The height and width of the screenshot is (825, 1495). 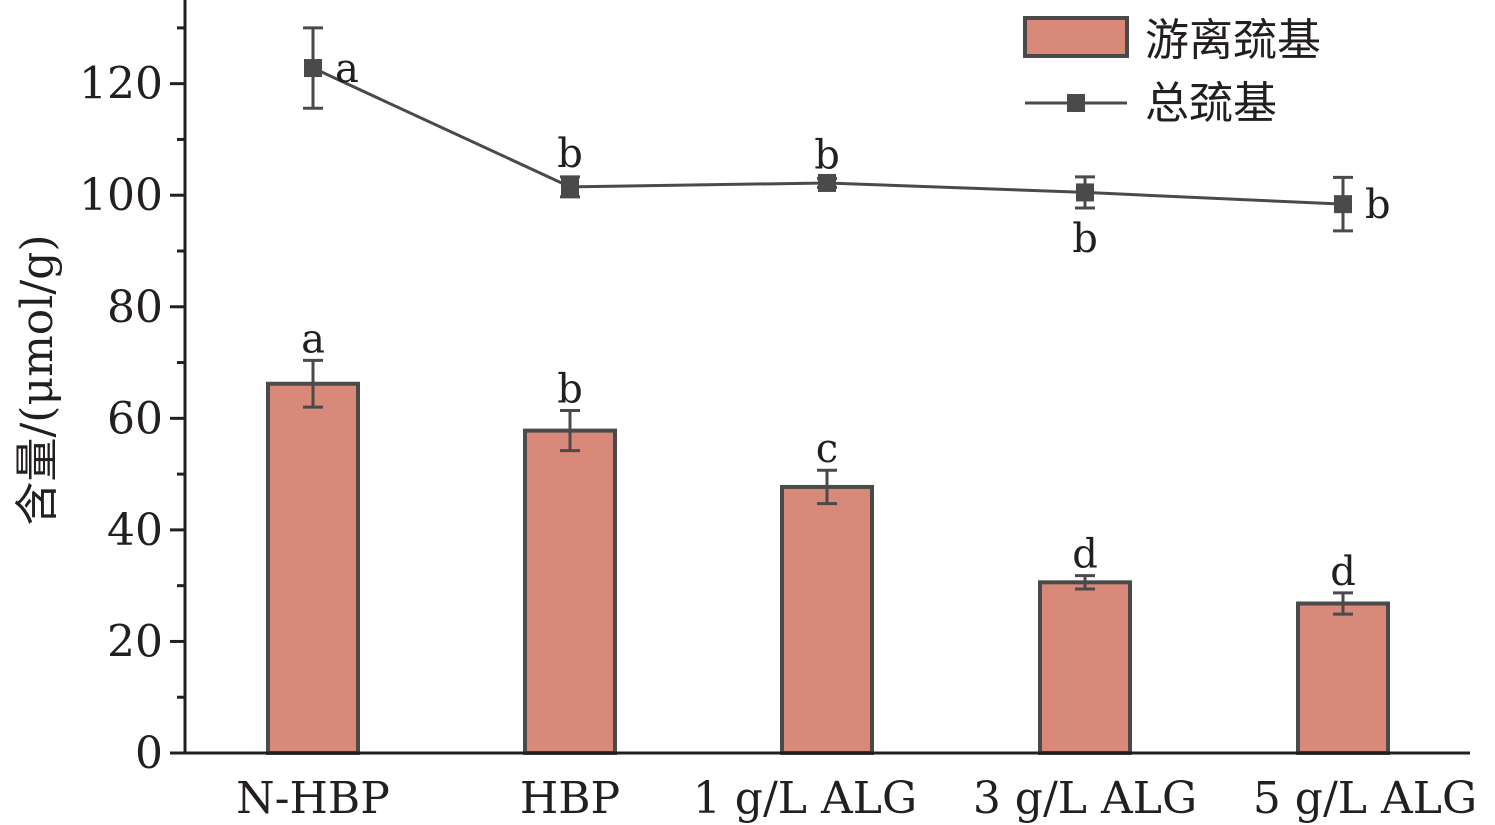 I want to click on bar-letter-4: d, so click(x=1085, y=555).